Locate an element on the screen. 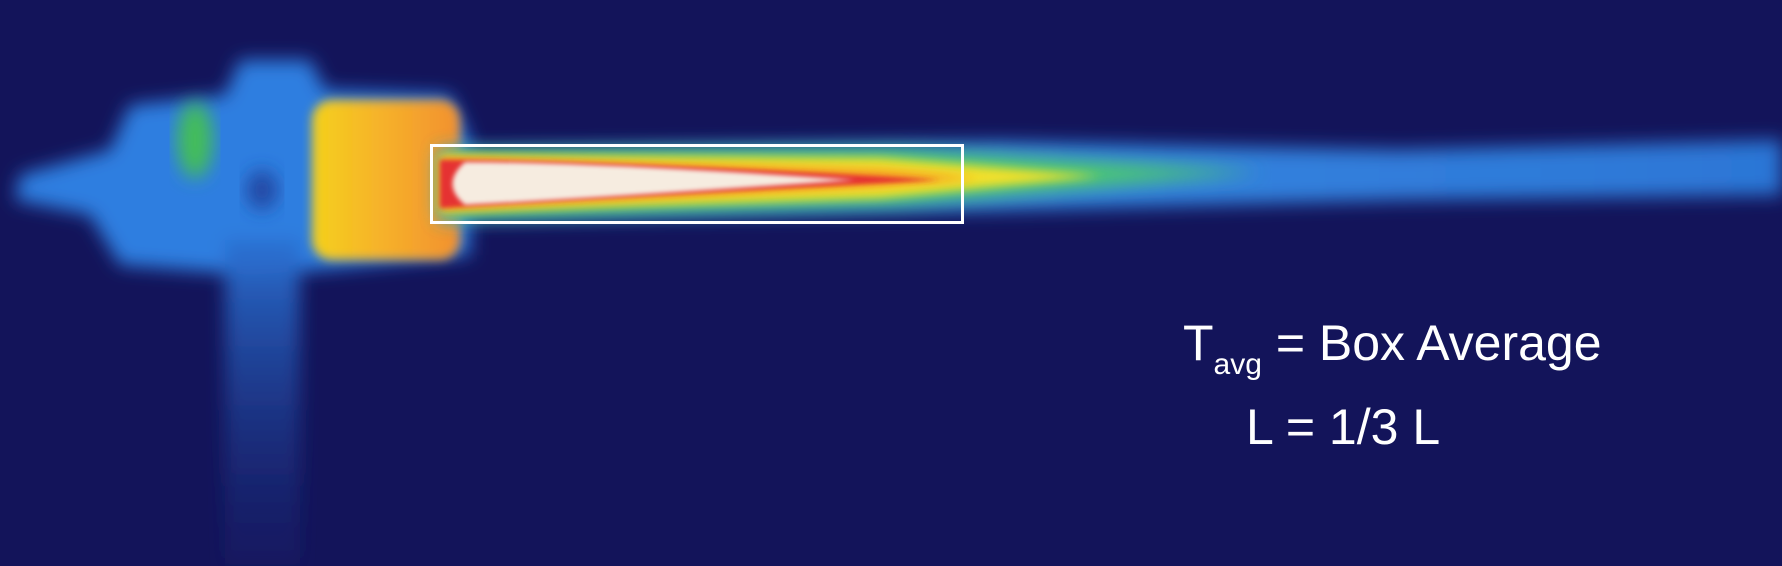 This screenshot has height=566, width=1782. plume-core is located at coordinates (653, 183).